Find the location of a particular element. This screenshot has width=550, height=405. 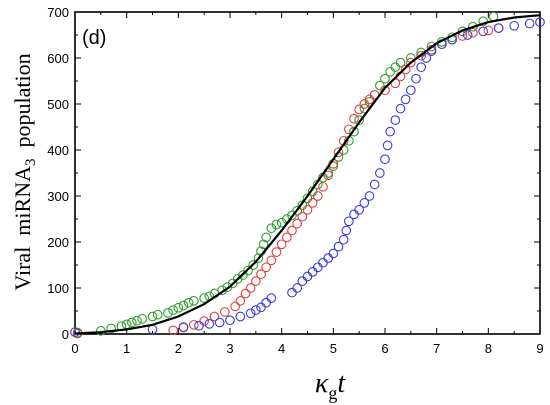

x-axis-title-sub: g is located at coordinates (332, 393).